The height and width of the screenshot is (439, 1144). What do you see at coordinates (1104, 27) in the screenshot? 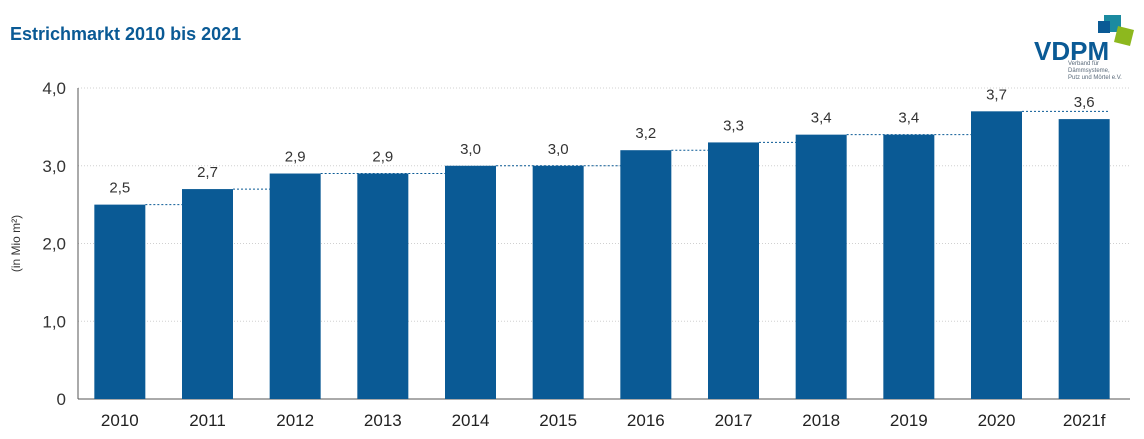
I see `logo-square-dark` at bounding box center [1104, 27].